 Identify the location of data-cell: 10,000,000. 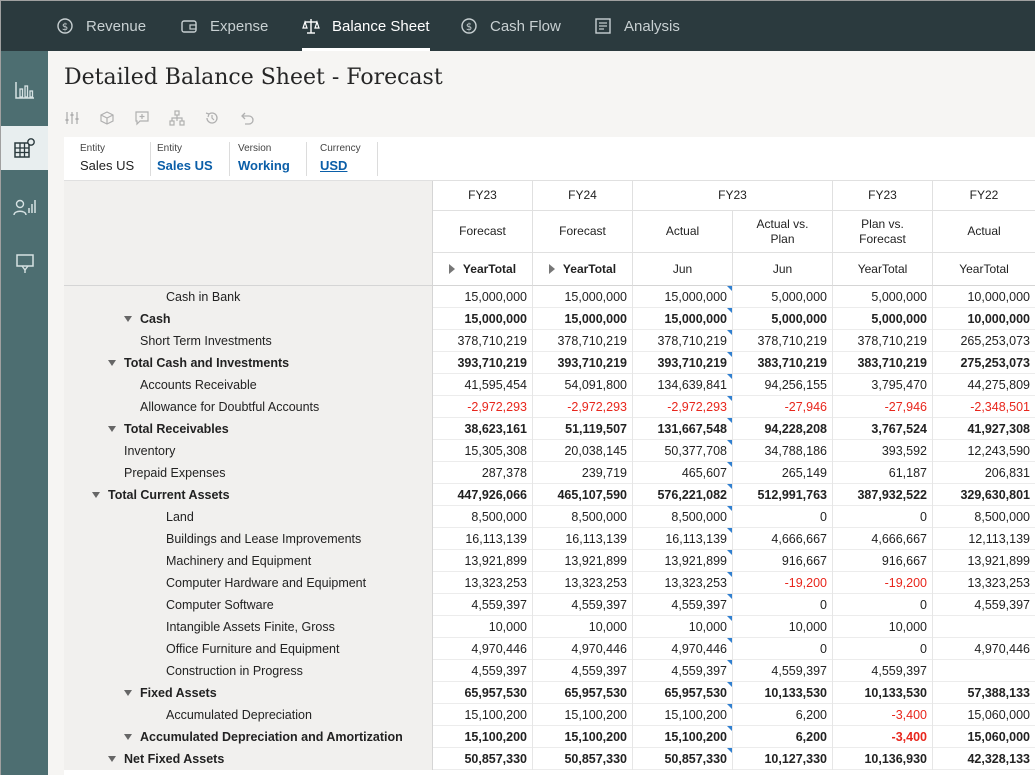
(984, 319).